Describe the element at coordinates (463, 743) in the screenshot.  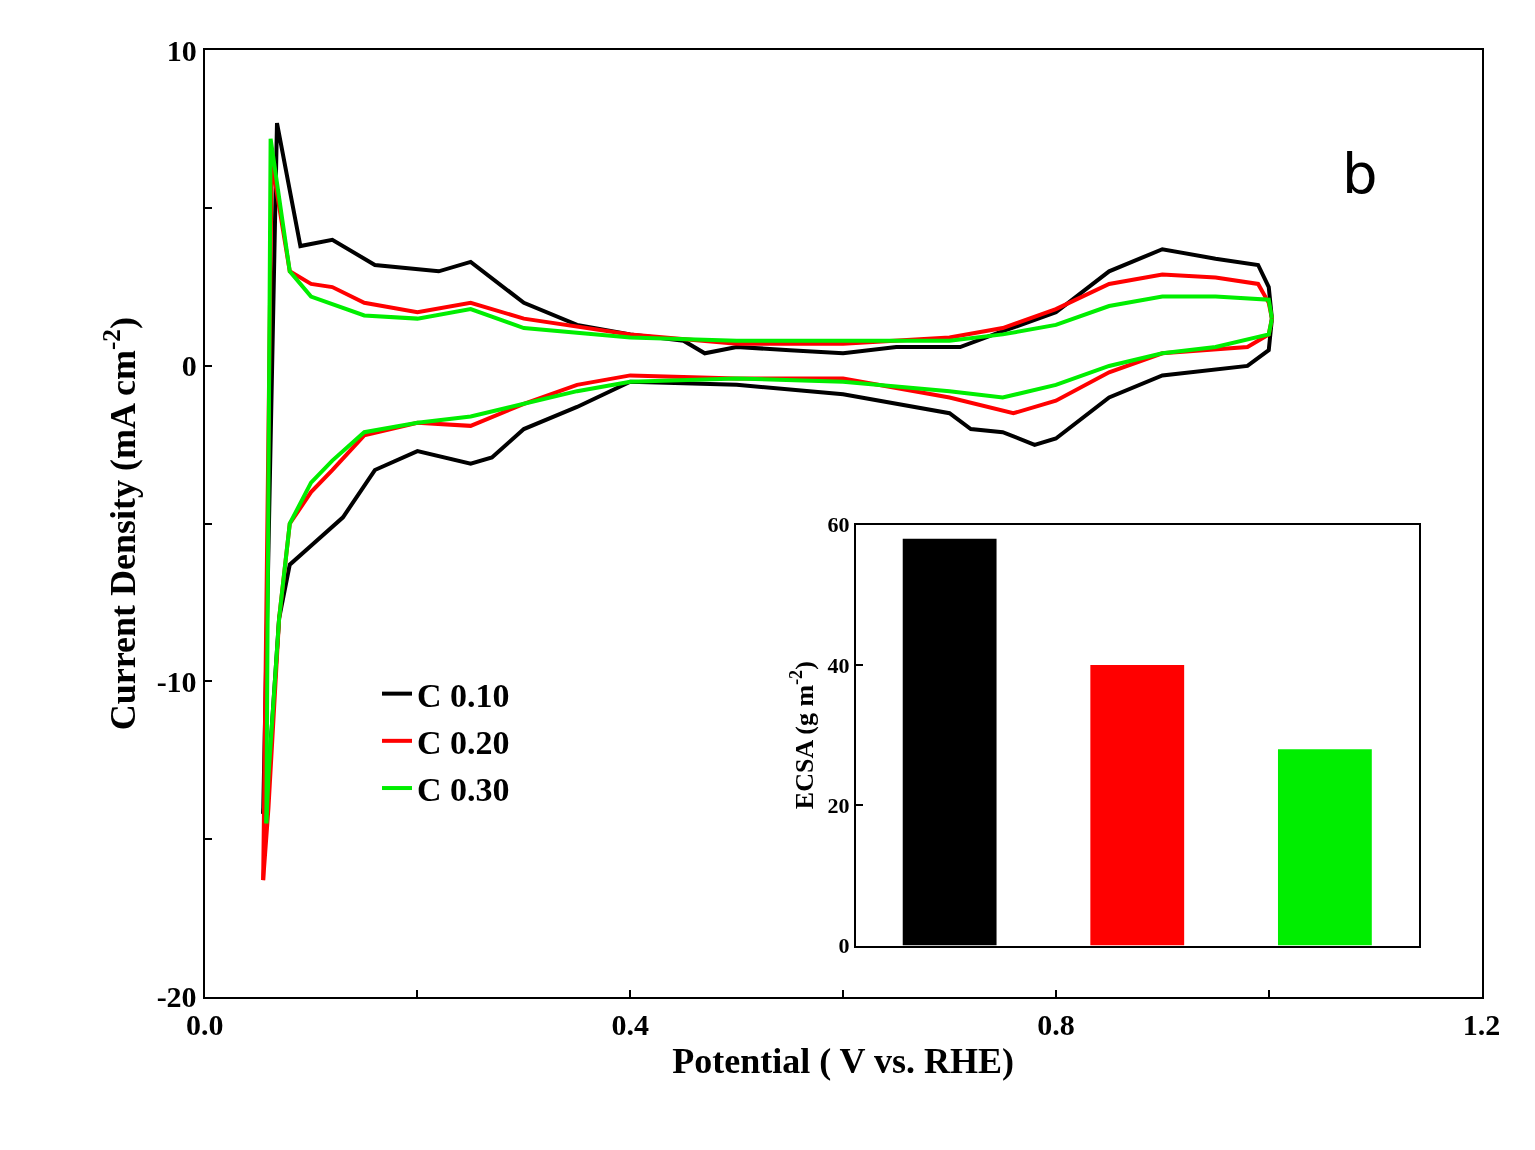
I see `legend-label: C 0.20` at that location.